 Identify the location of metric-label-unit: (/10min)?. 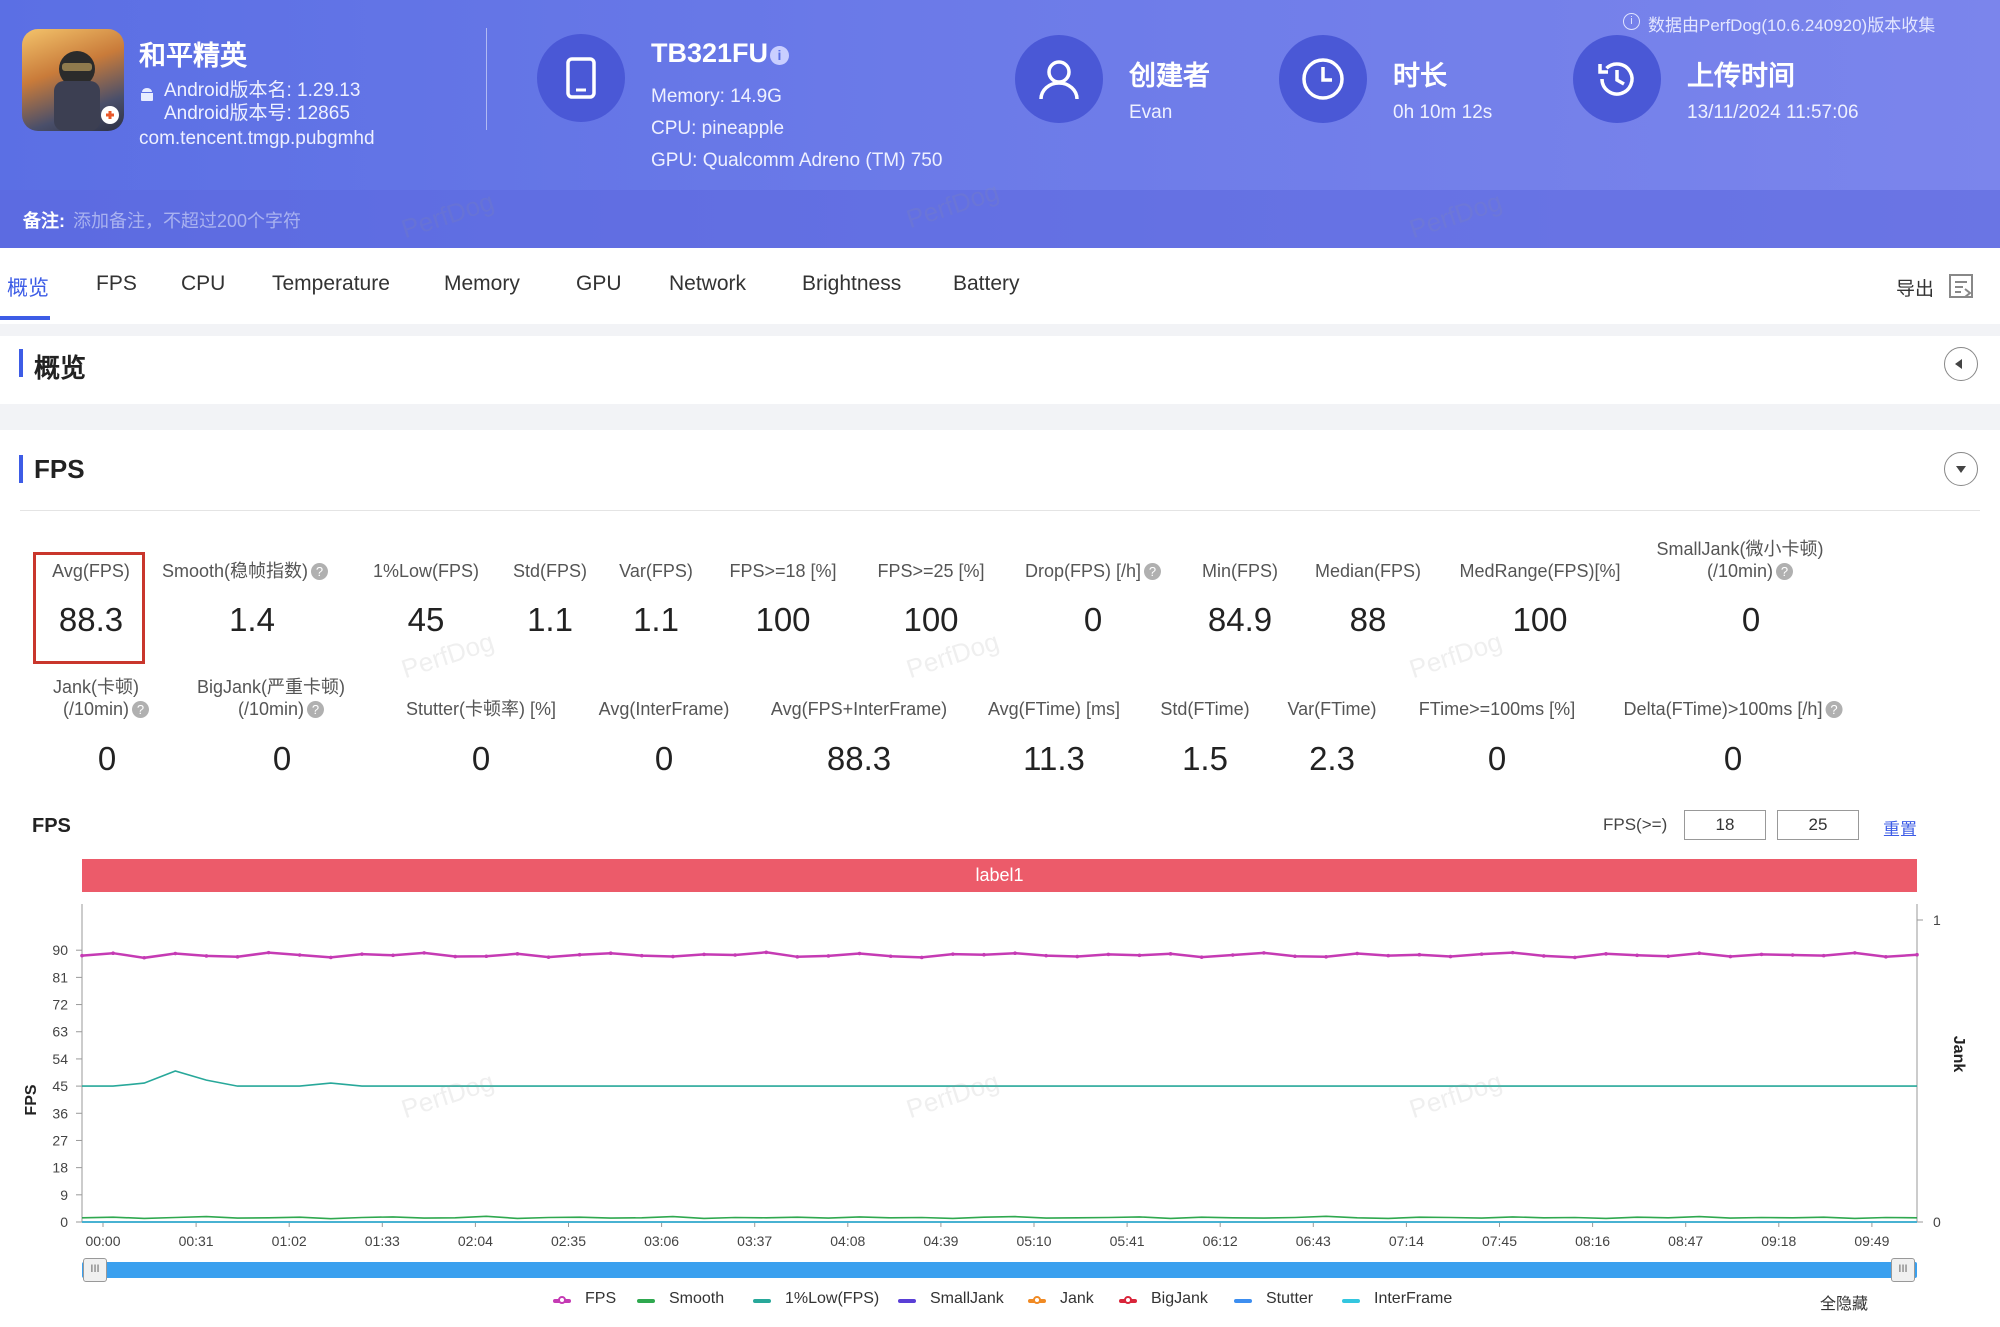
(281, 709).